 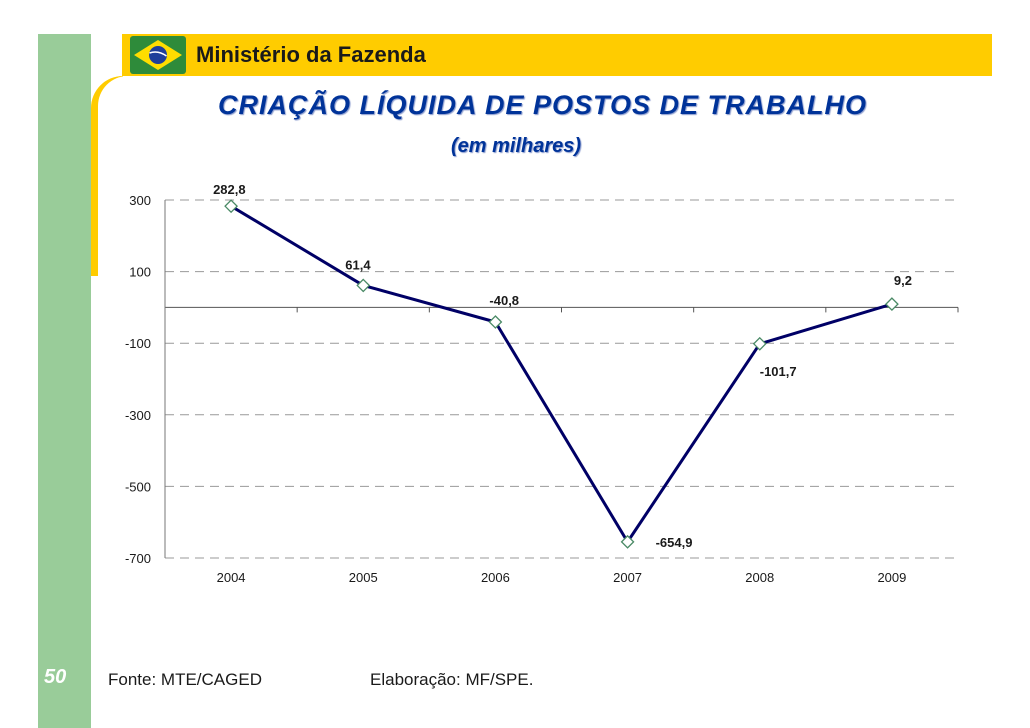 I want to click on y-tick-label: 100, so click(x=140, y=272).